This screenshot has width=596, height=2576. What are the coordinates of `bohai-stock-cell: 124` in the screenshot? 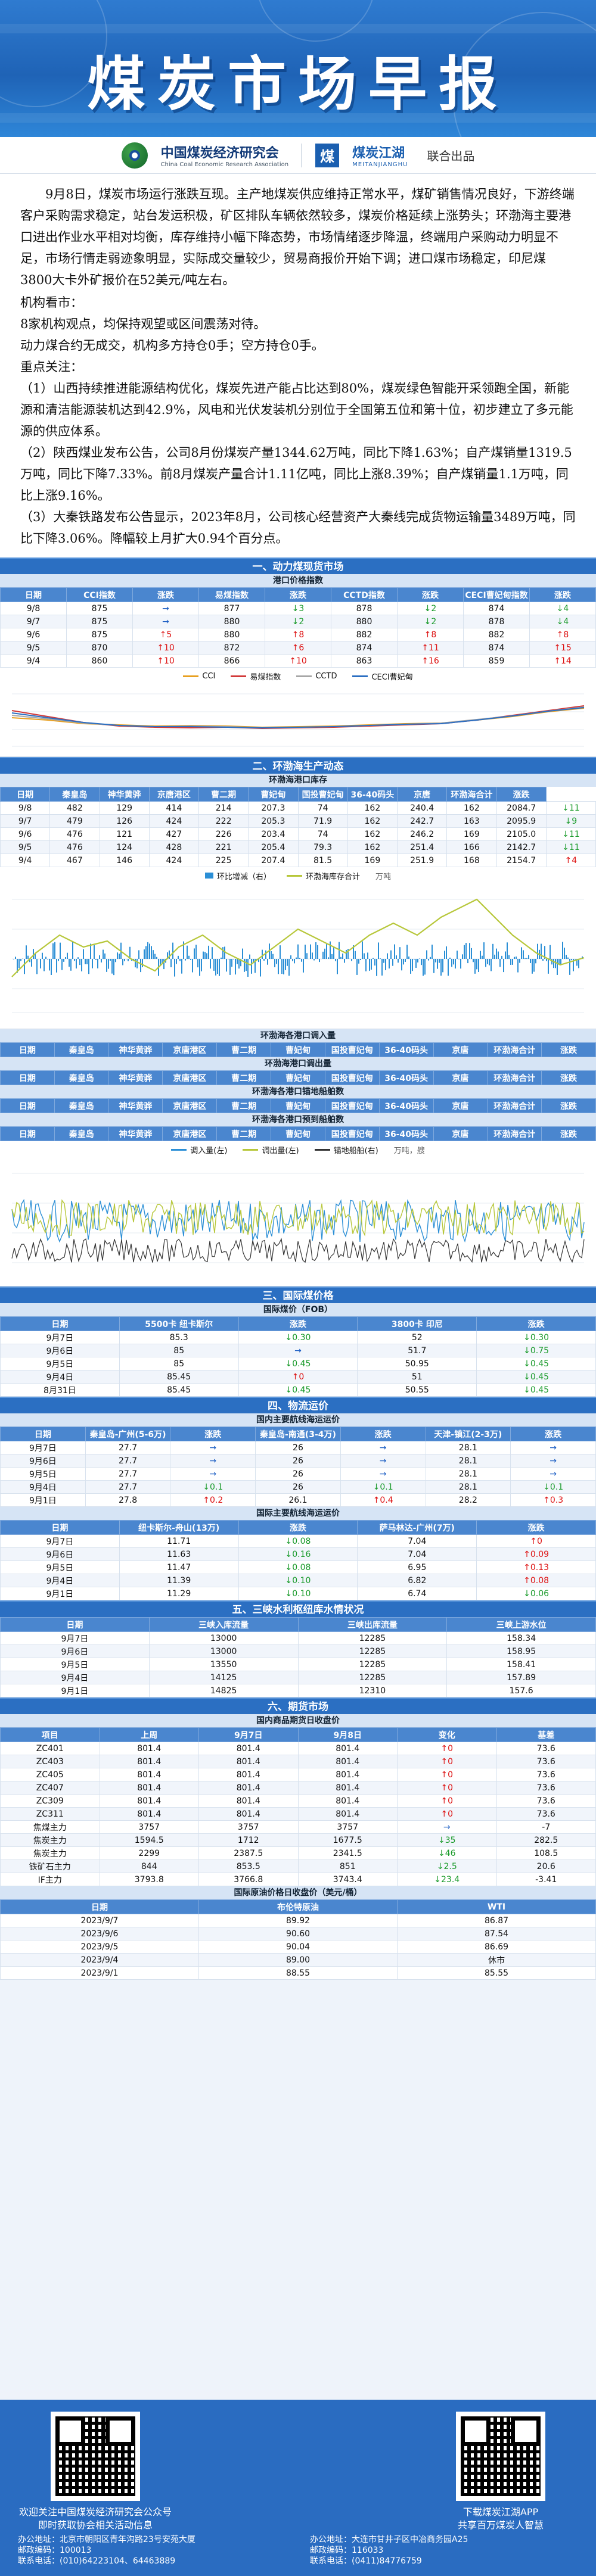 It's located at (124, 847).